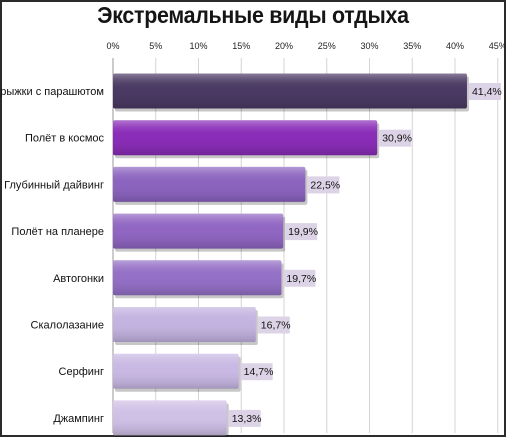 This screenshot has width=506, height=437. Describe the element at coordinates (241, 46) in the screenshot. I see `x-tick-label: 15%` at that location.